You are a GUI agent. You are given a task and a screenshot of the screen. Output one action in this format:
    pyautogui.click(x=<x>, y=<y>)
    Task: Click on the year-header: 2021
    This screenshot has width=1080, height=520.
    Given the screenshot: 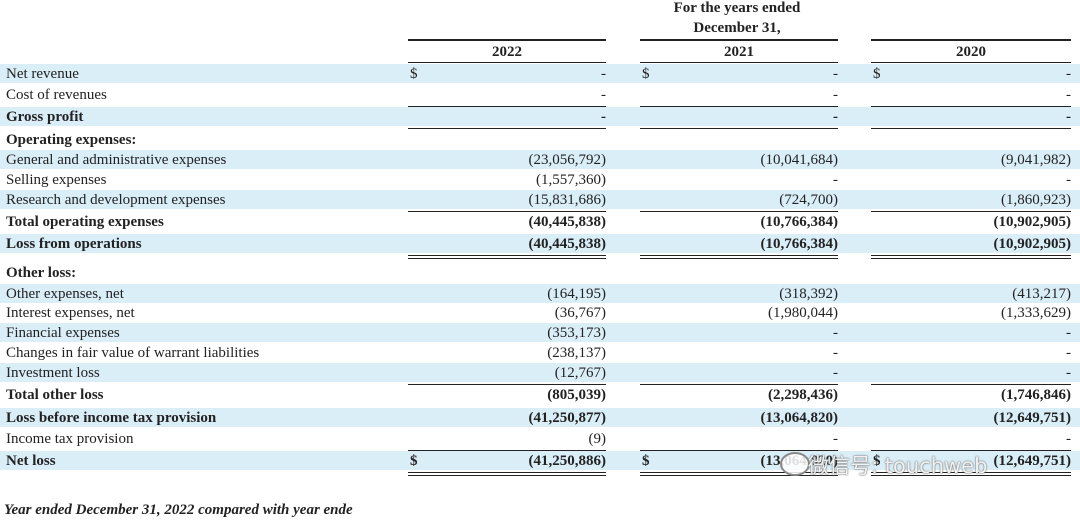 What is the action you would take?
    pyautogui.click(x=739, y=52)
    